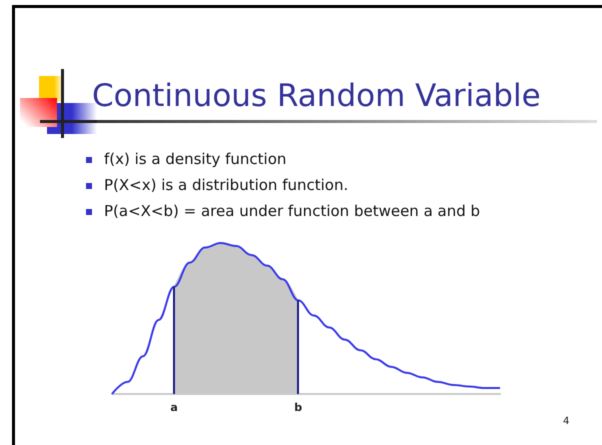  What do you see at coordinates (174, 407) in the screenshot?
I see `x-tick-label: a` at bounding box center [174, 407].